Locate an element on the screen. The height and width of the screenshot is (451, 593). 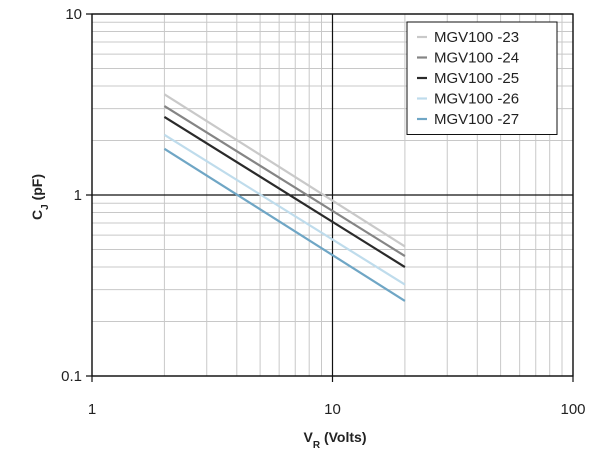
y-tick-label: 1 is located at coordinates (78, 195).